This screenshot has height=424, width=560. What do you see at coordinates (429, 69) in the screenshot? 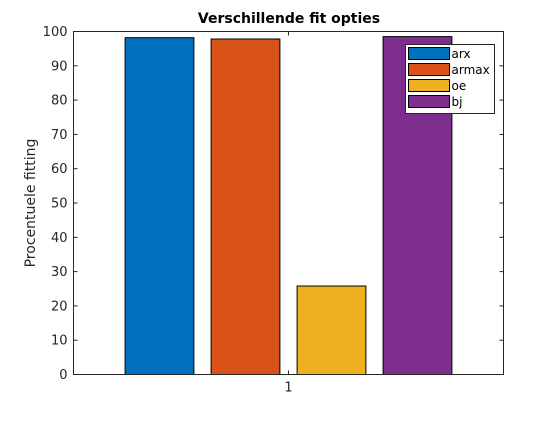
I see `legend-swatch-armax` at bounding box center [429, 69].